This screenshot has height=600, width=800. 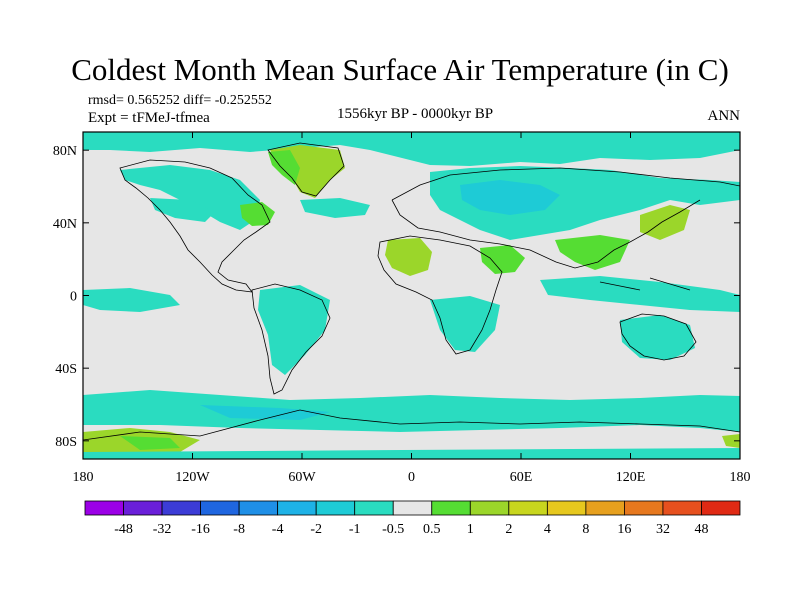 I want to click on colorbar: -48 -32 -16 -8 -4 -2 -1 -0.5 0.5 1 2 4 8 16 32 48, so click(x=412, y=518).